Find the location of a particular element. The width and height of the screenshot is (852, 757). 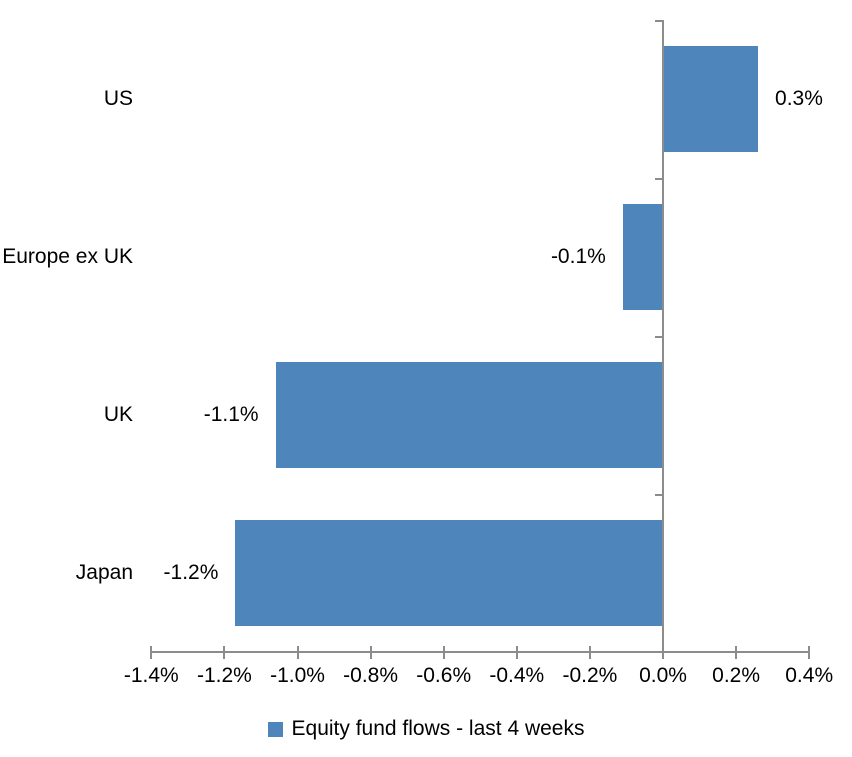

x-tick-label: 0.4% is located at coordinates (809, 675).